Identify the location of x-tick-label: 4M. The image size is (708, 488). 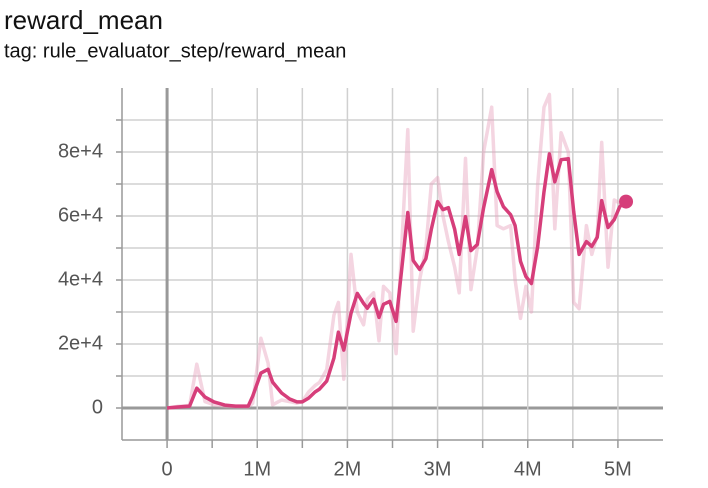
(528, 469).